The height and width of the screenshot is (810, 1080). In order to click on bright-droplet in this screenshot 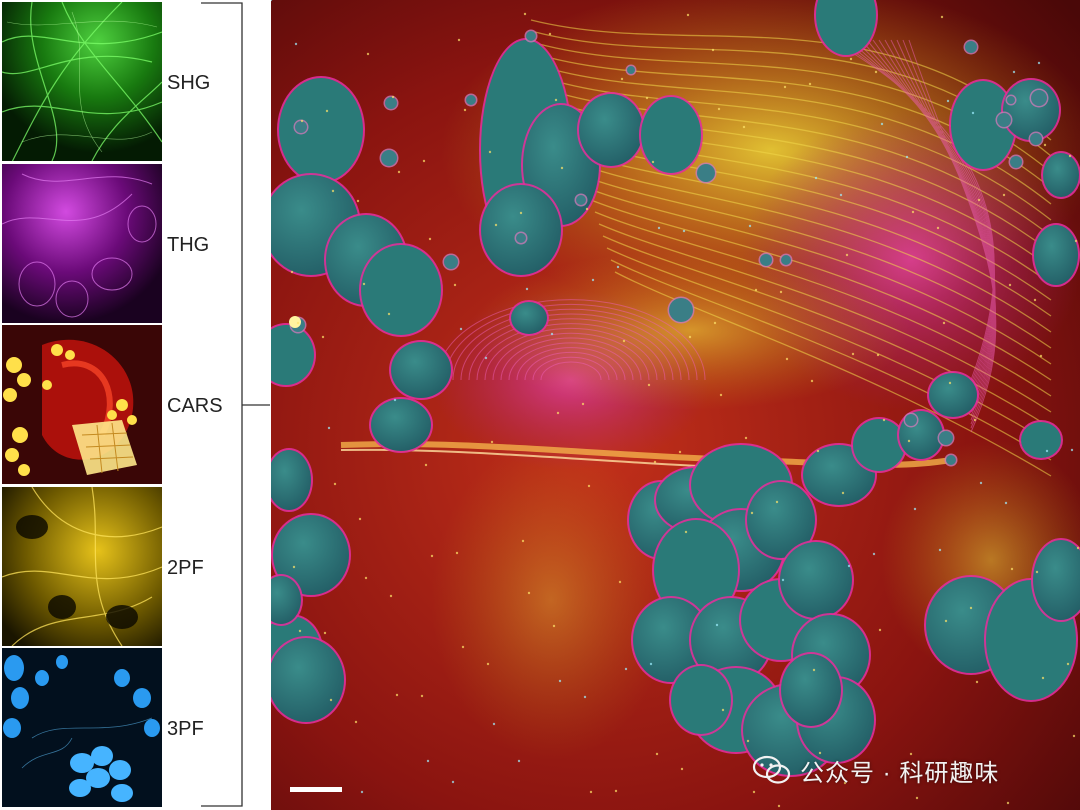, I will do `click(295, 322)`.